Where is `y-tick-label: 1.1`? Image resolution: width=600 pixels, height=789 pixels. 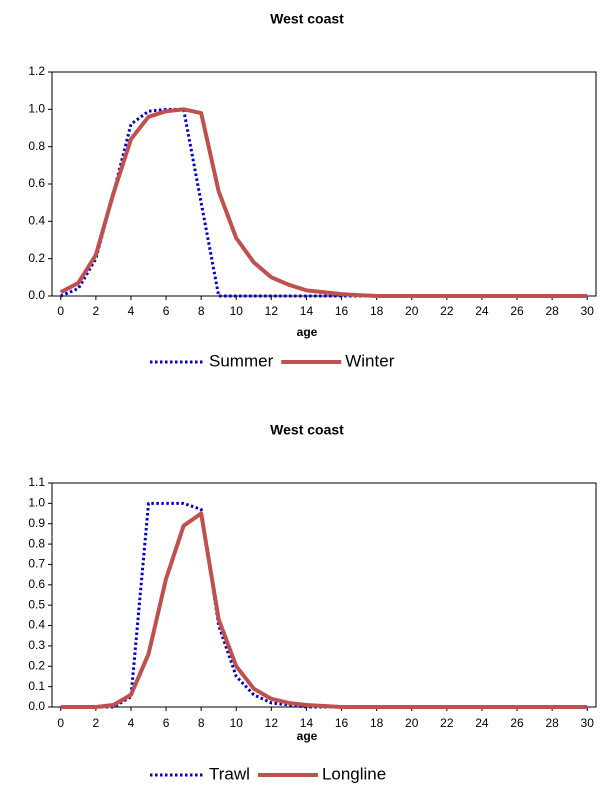 y-tick-label: 1.1 is located at coordinates (36, 482).